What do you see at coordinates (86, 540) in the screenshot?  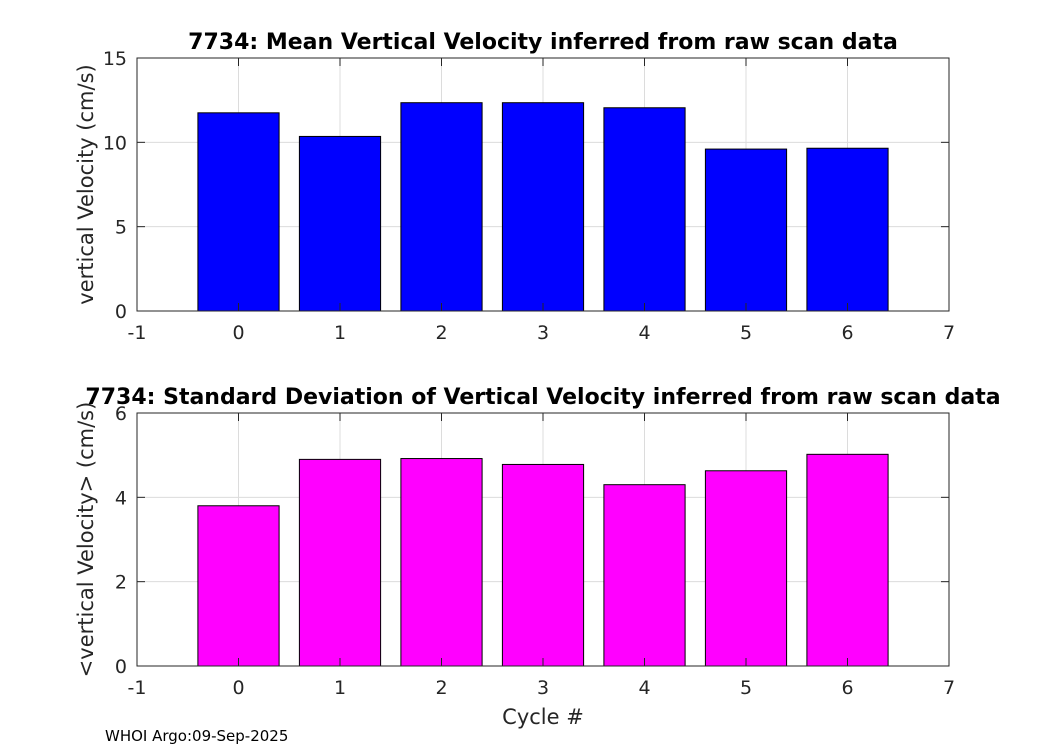 I see `y-axis-label: <vertical Velocity> (cm/s)` at bounding box center [86, 540].